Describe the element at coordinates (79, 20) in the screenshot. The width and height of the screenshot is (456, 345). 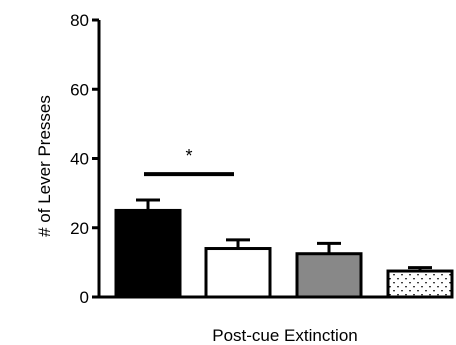
I see `y-tick-label: 80` at that location.